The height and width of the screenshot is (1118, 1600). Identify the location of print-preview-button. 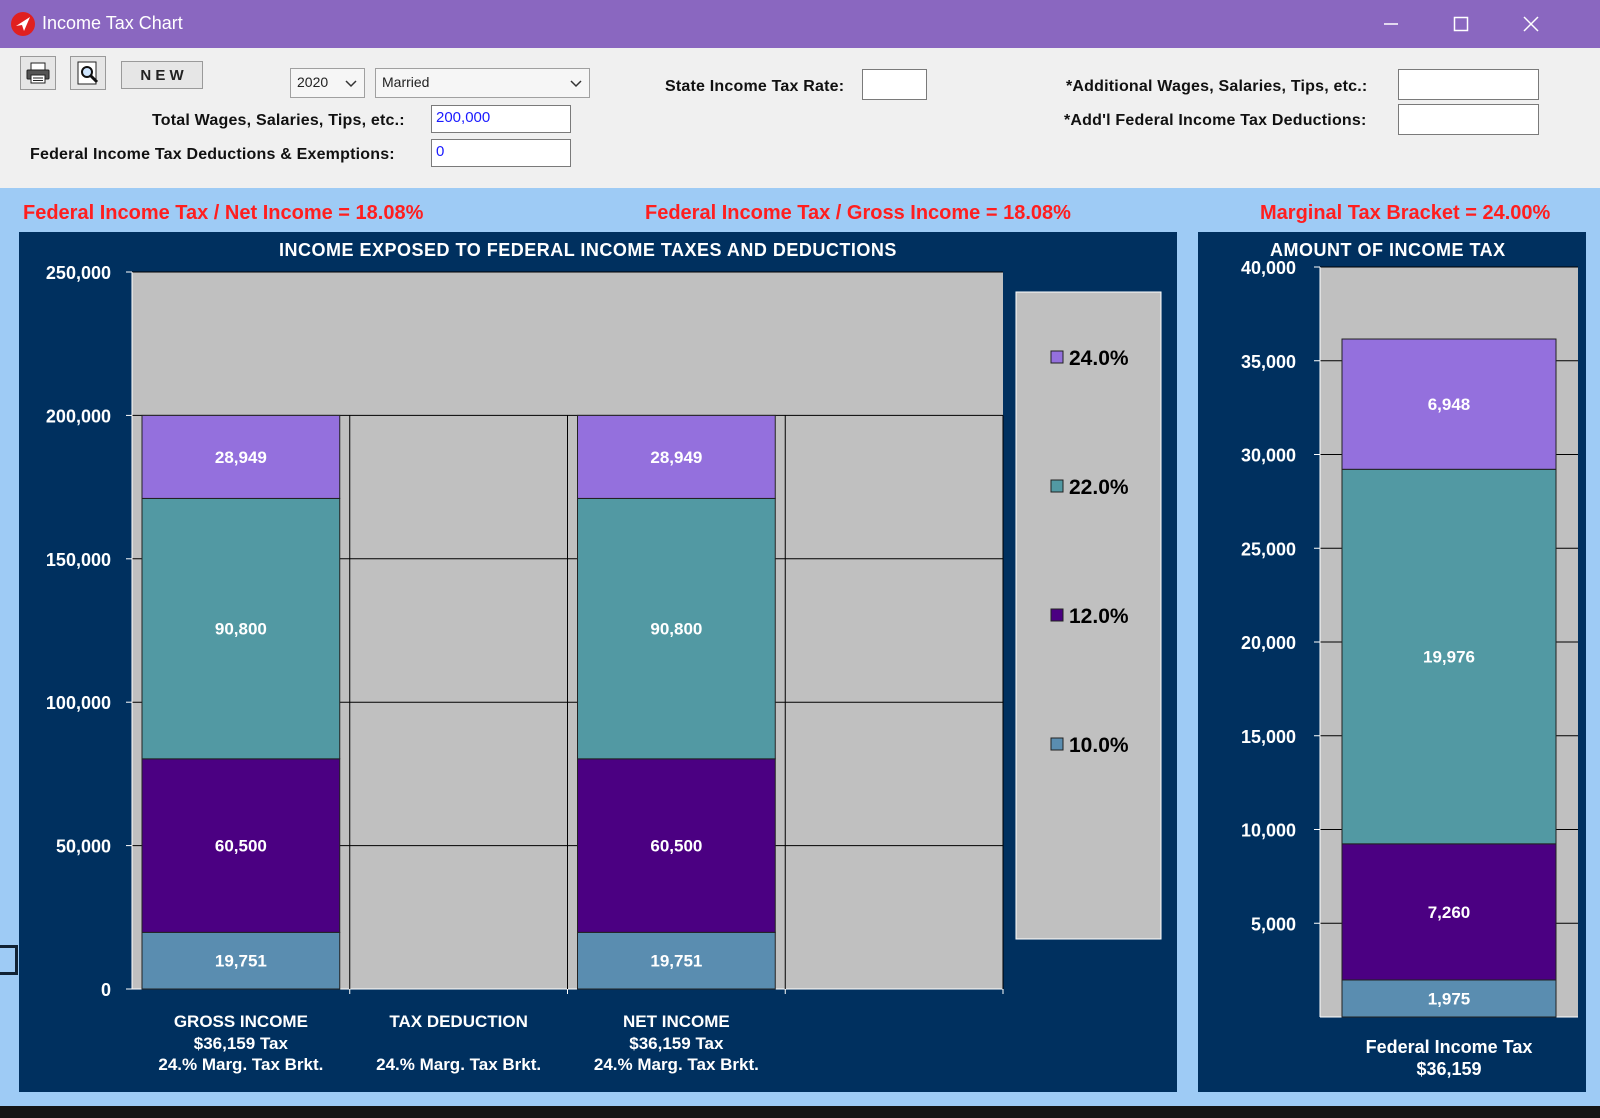
(88, 73).